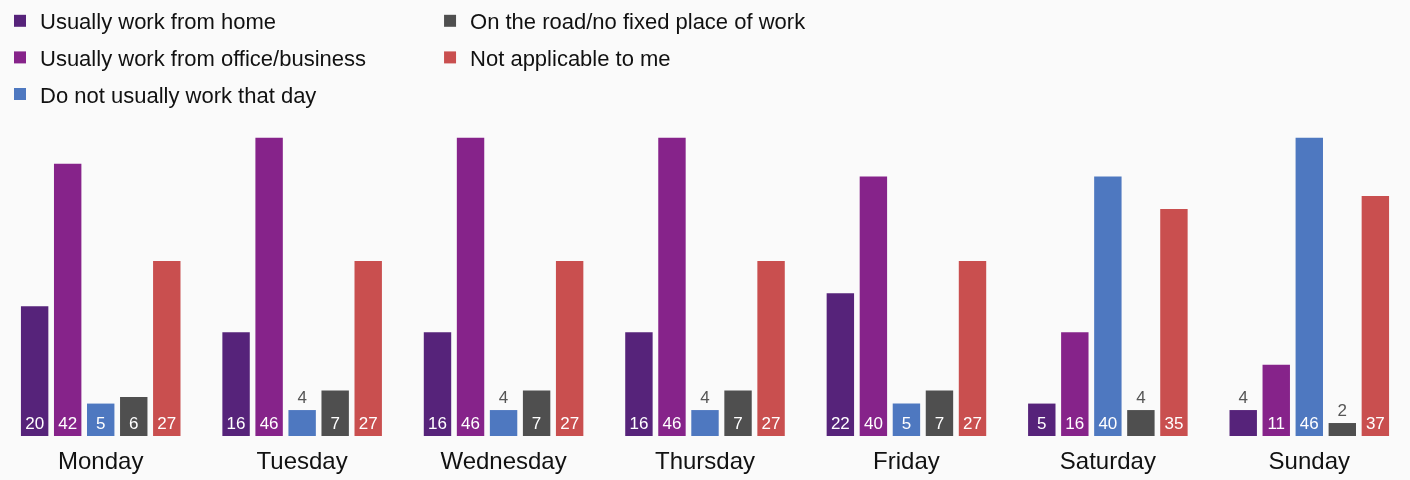 Image resolution: width=1410 pixels, height=480 pixels. What do you see at coordinates (1276, 423) in the screenshot?
I see `data-label: 11` at bounding box center [1276, 423].